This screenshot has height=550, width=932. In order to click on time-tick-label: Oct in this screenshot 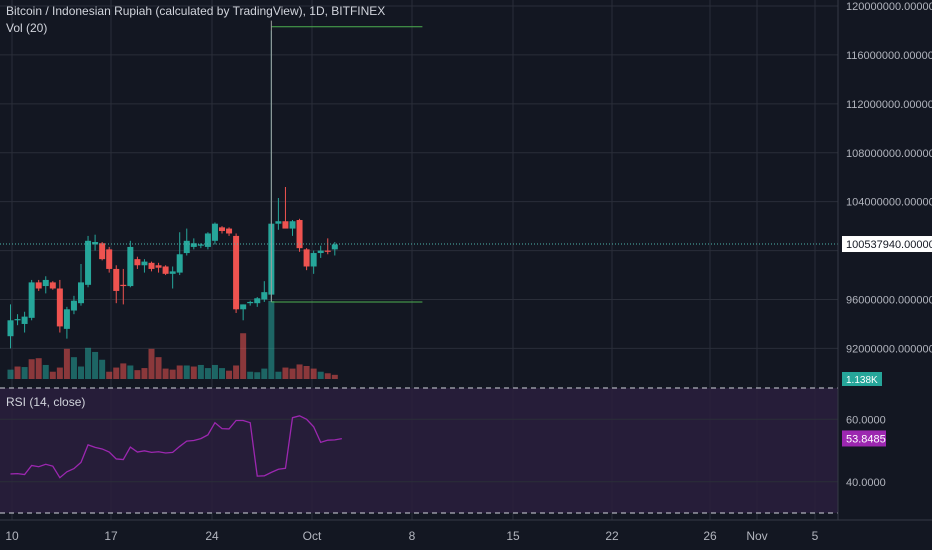, I will do `click(312, 536)`.